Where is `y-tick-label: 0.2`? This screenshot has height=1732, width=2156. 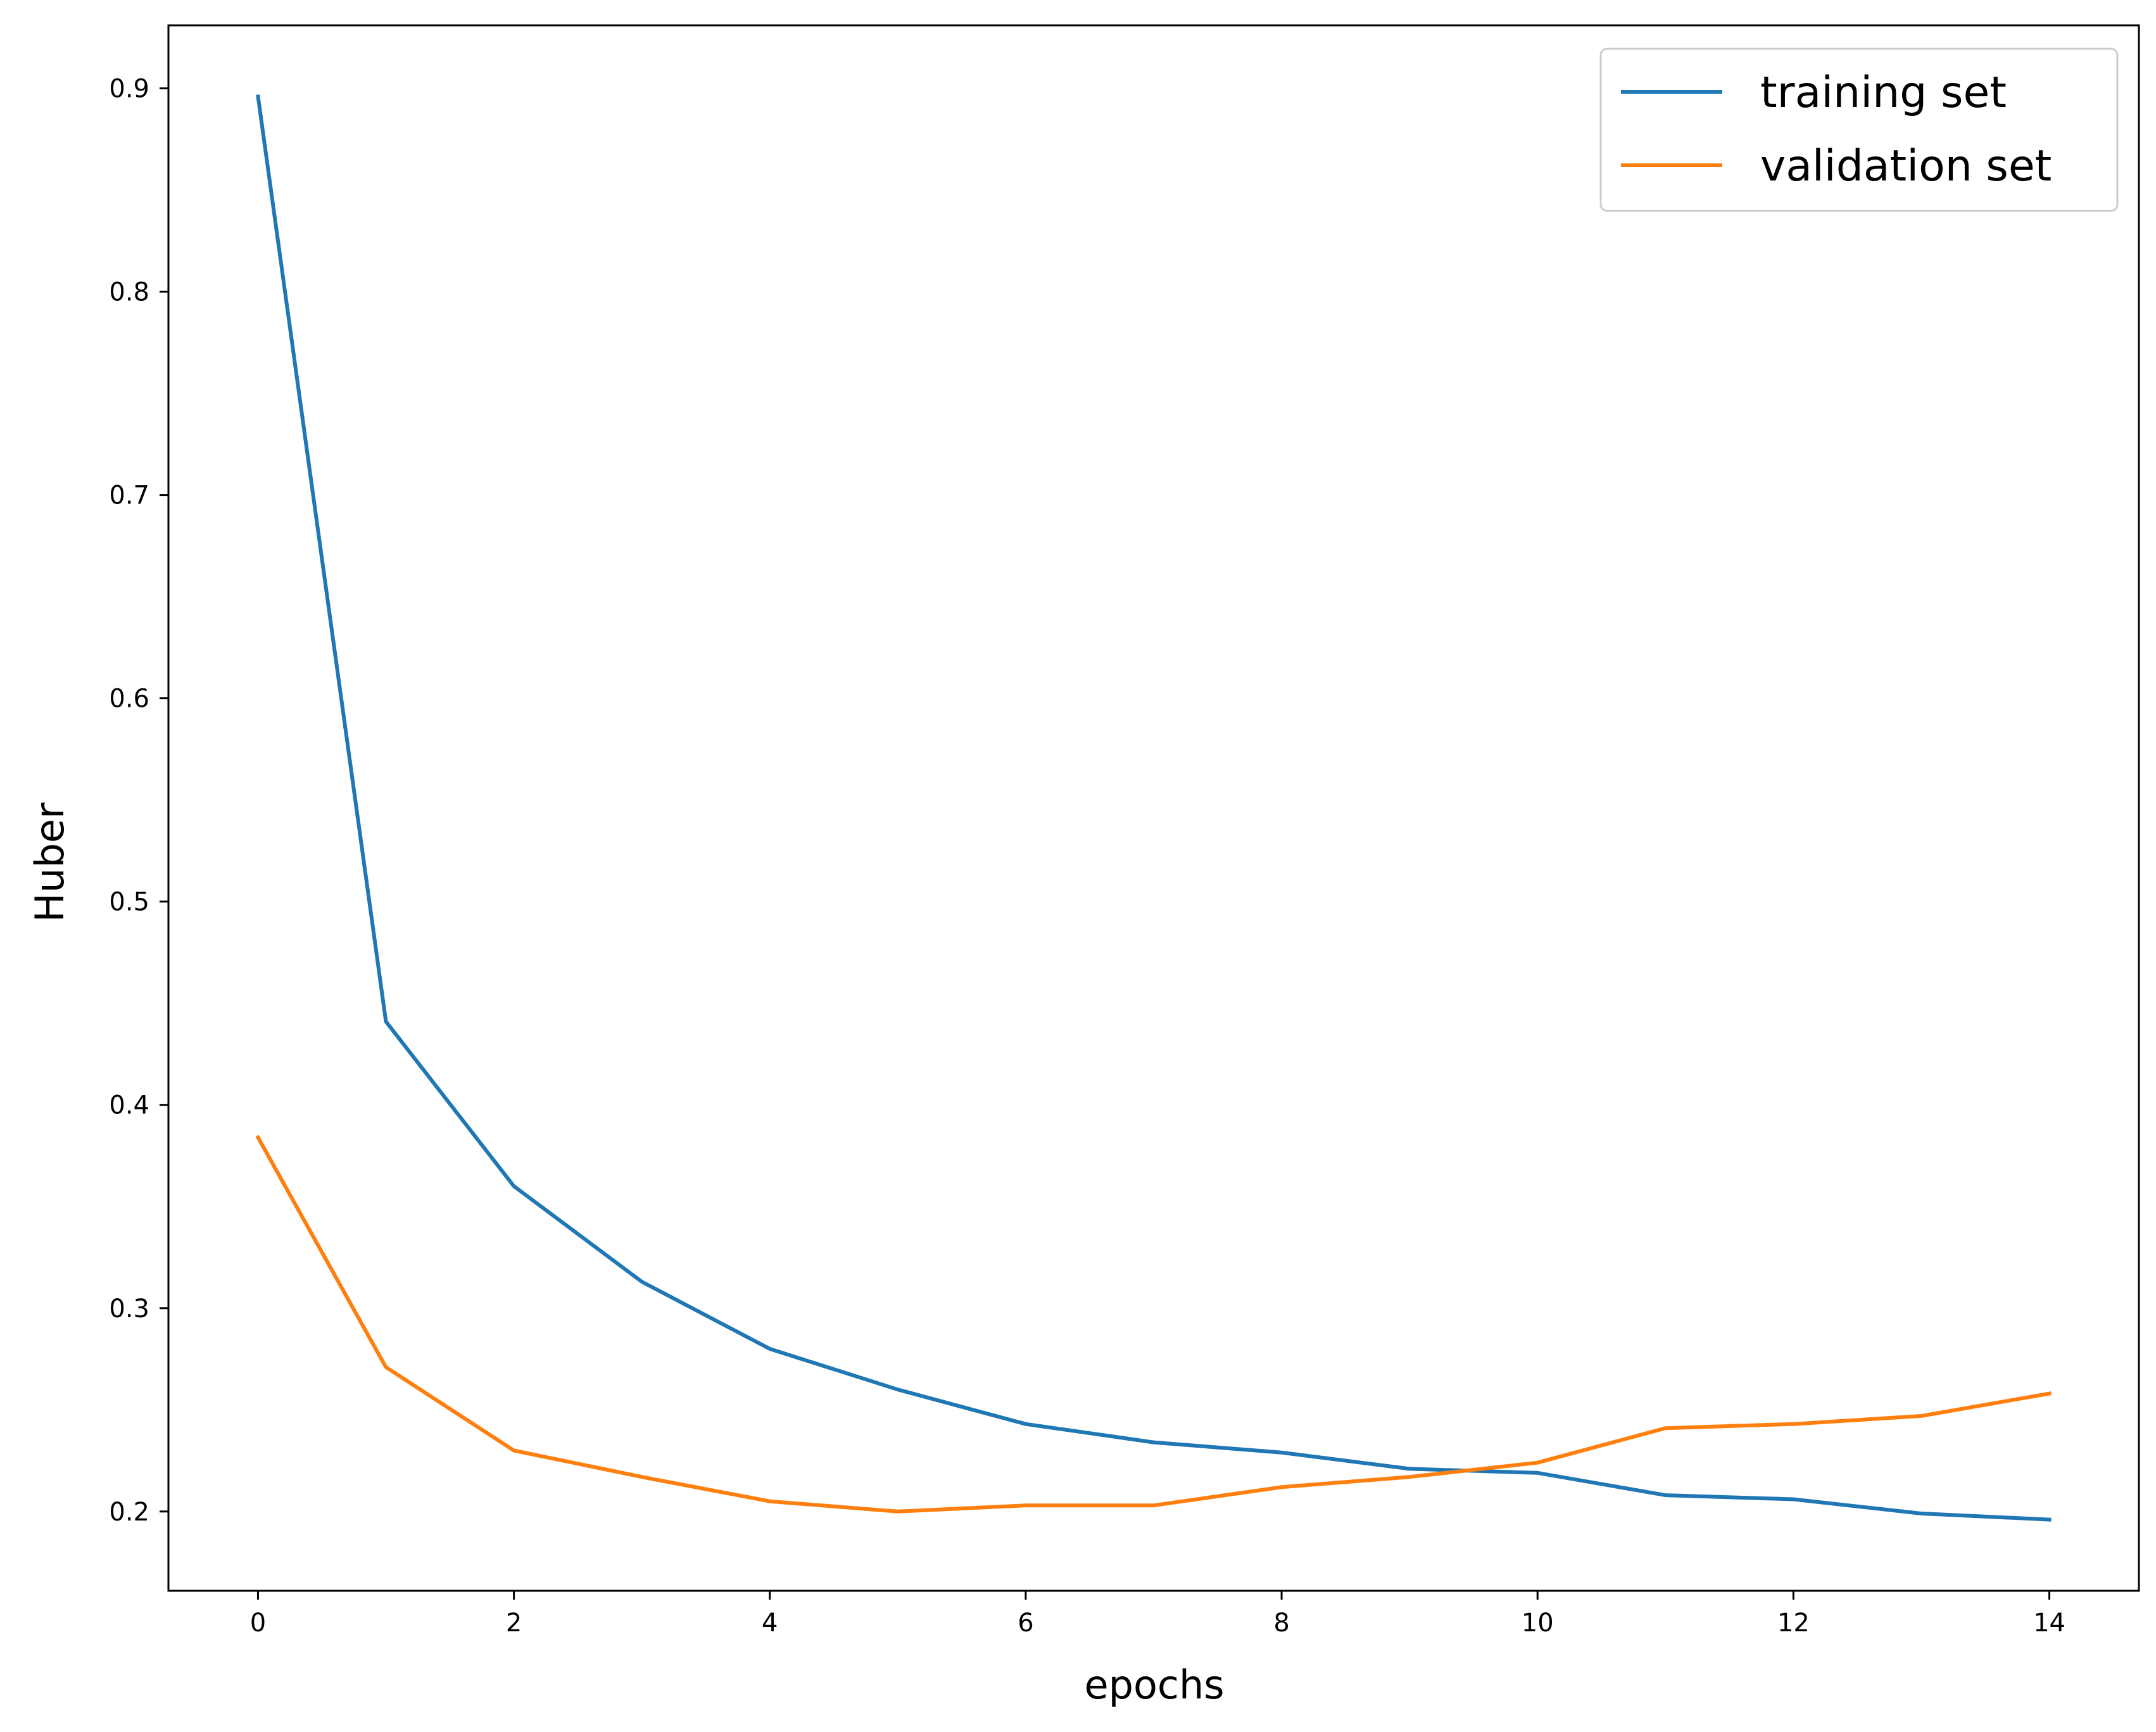 y-tick-label: 0.2 is located at coordinates (129, 1512).